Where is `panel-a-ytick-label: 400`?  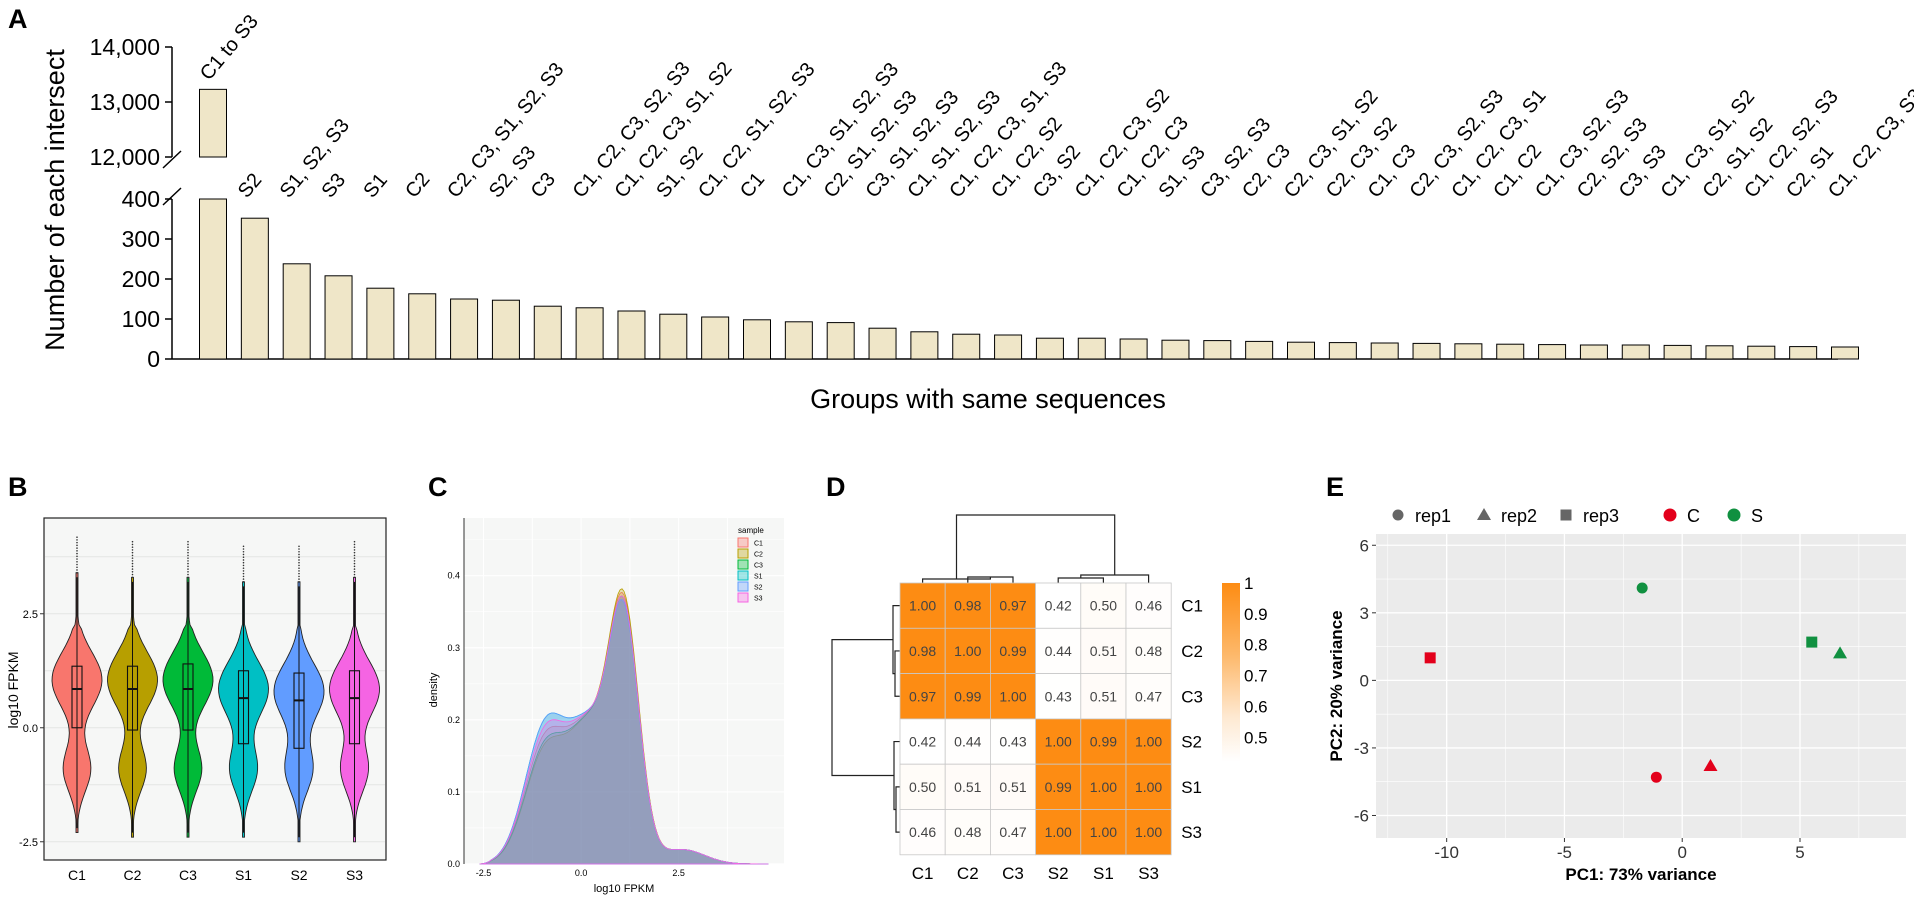
panel-a-ytick-label: 400 is located at coordinates (141, 199).